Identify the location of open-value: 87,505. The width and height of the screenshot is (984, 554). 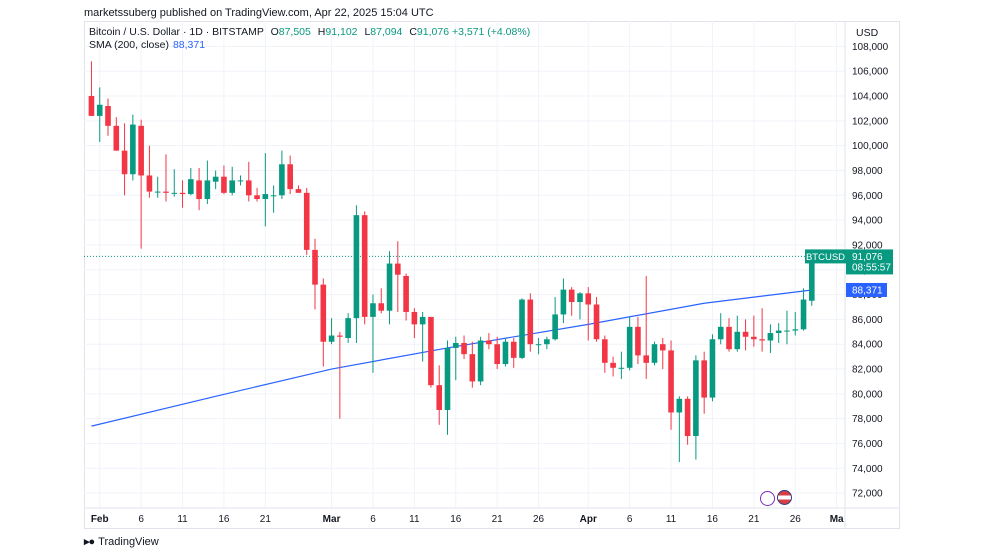
(294, 32).